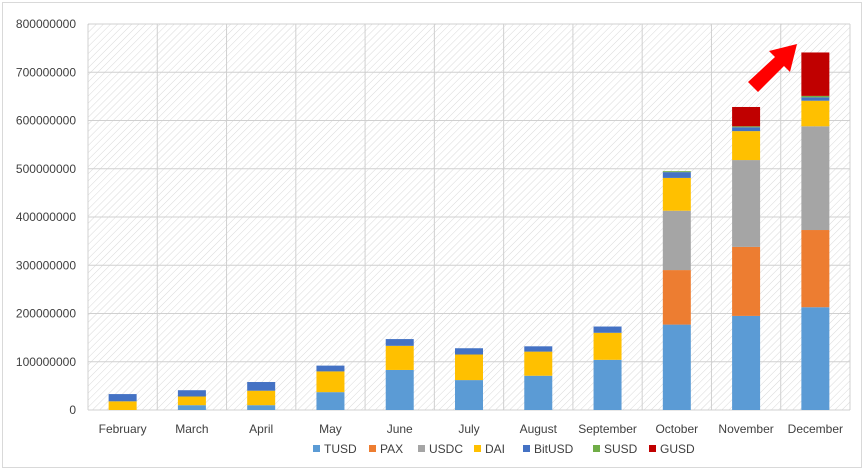 The height and width of the screenshot is (470, 864). What do you see at coordinates (191, 401) in the screenshot?
I see `bar-segment-dai-march` at bounding box center [191, 401].